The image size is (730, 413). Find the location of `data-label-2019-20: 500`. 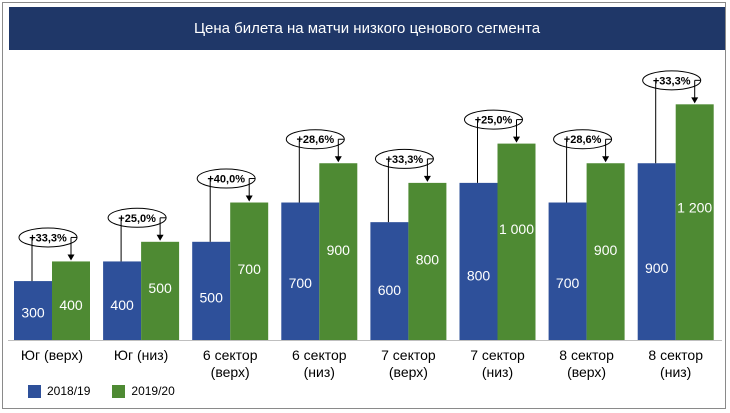

data-label-2019-20: 500 is located at coordinates (160, 288).